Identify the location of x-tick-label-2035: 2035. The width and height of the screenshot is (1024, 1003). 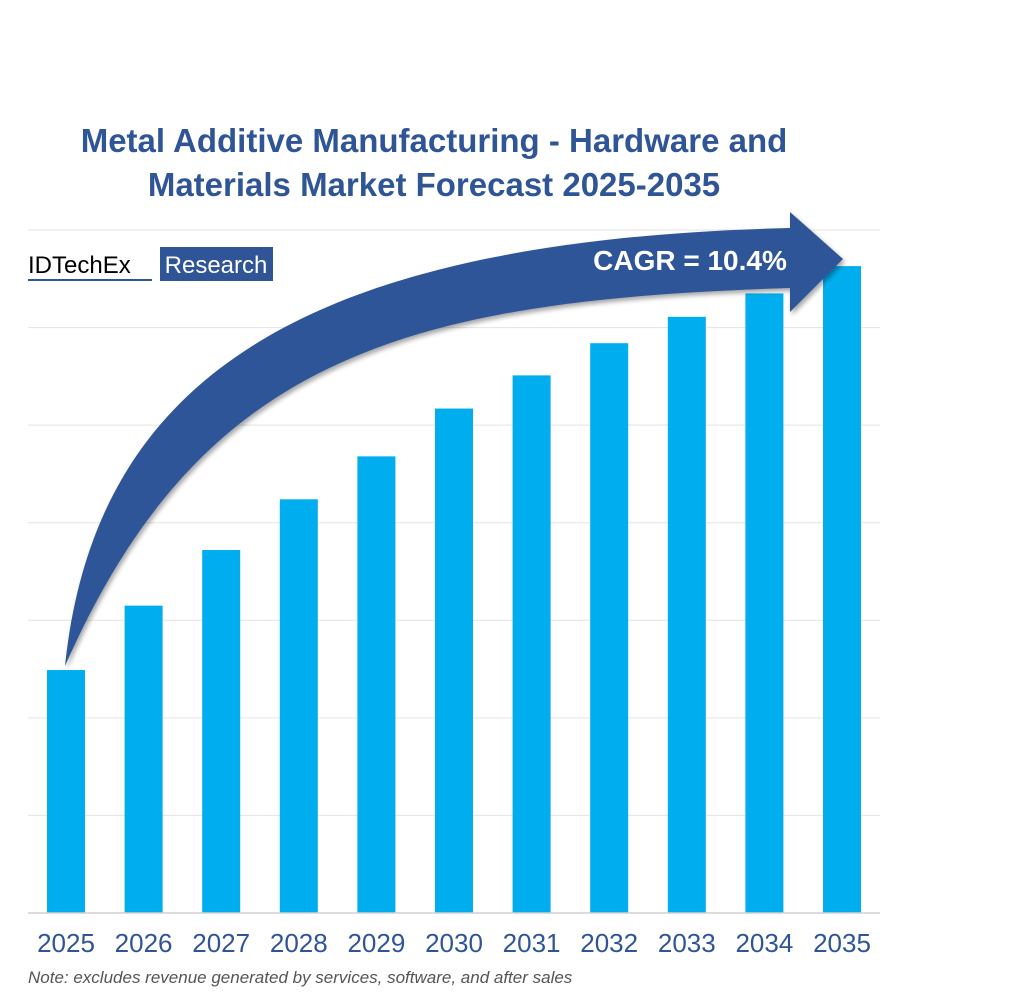
(842, 943).